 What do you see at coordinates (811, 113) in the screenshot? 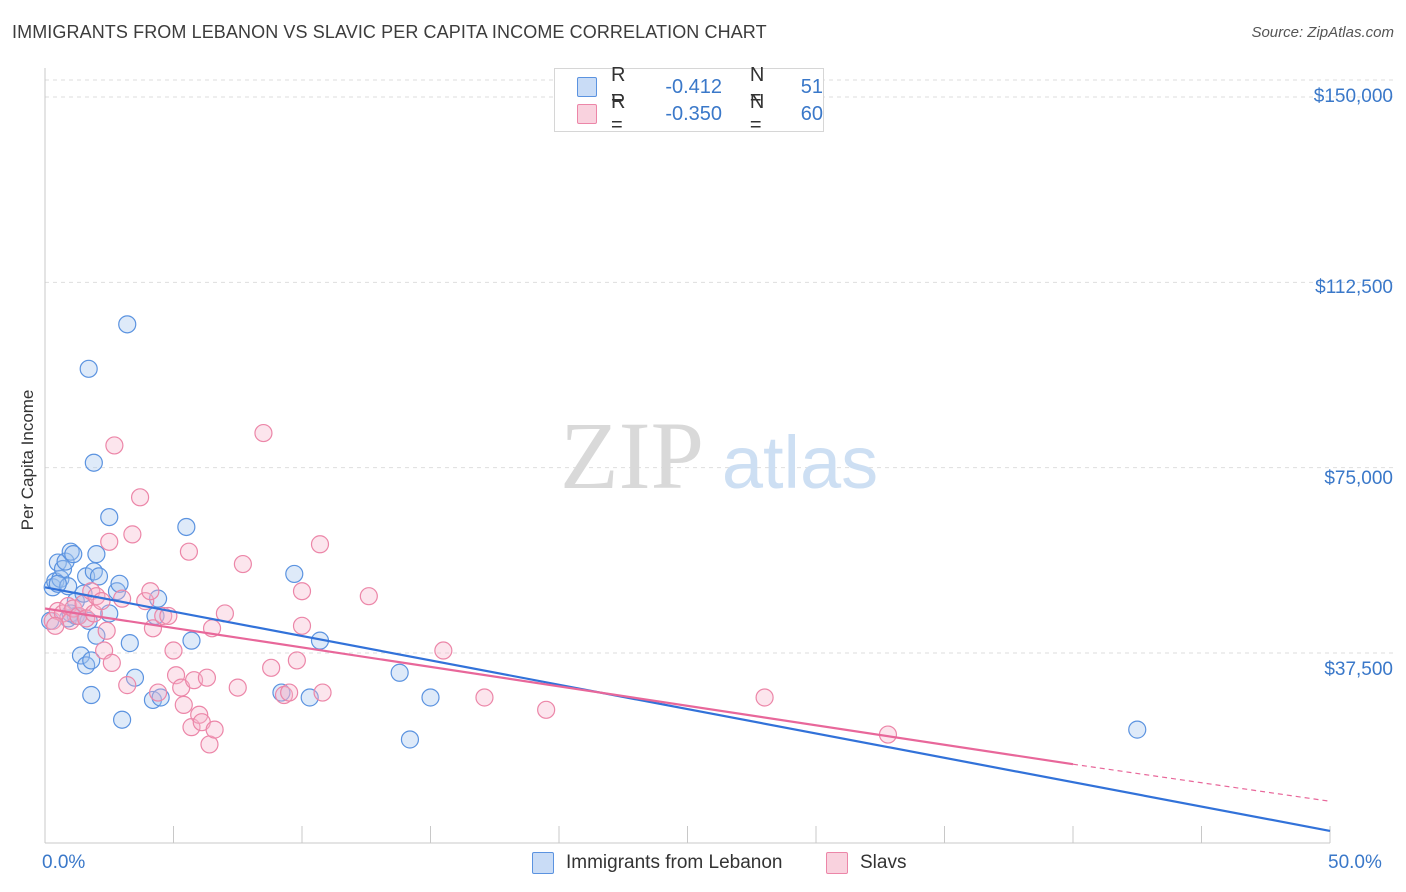
I see `n-value: 60` at bounding box center [811, 113].